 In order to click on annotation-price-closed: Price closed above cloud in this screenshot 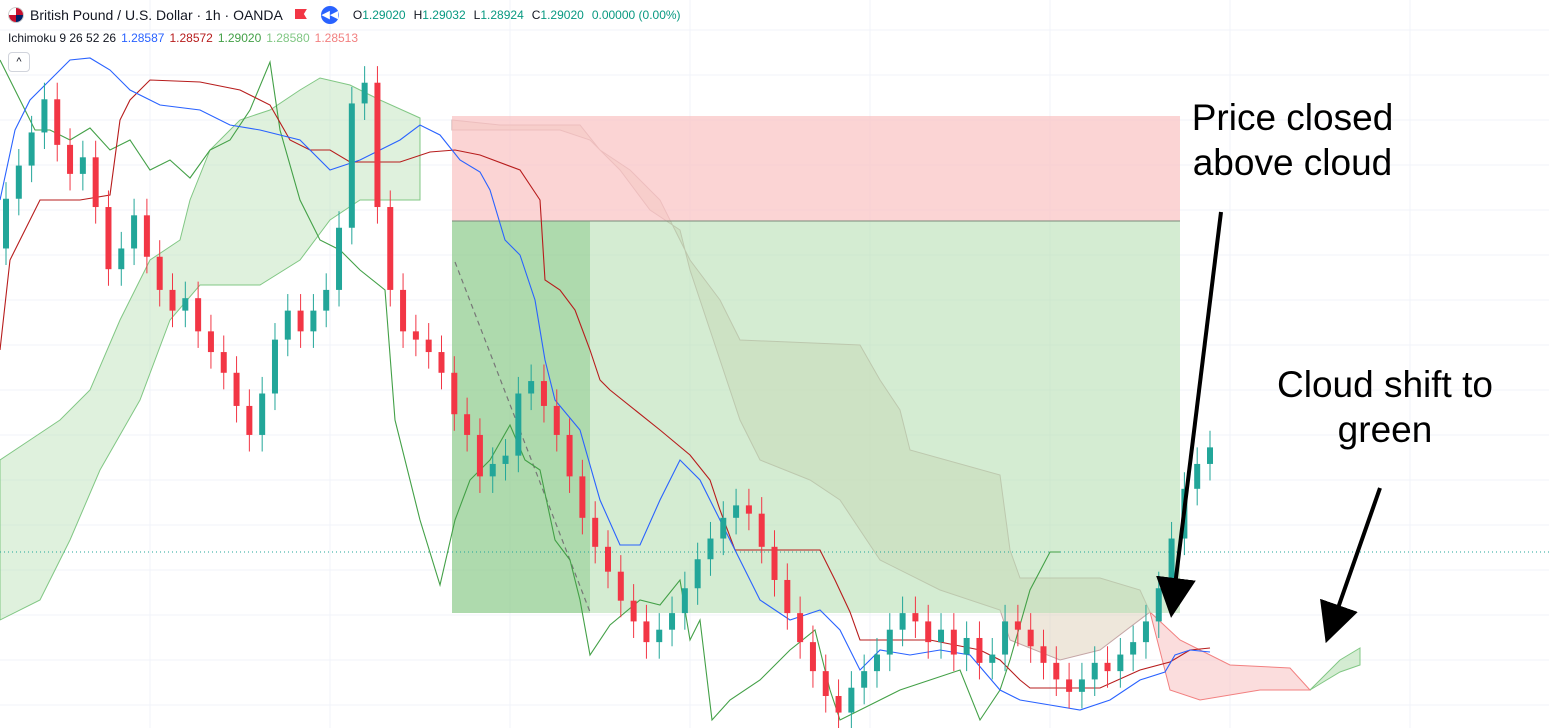, I will do `click(1292, 140)`.